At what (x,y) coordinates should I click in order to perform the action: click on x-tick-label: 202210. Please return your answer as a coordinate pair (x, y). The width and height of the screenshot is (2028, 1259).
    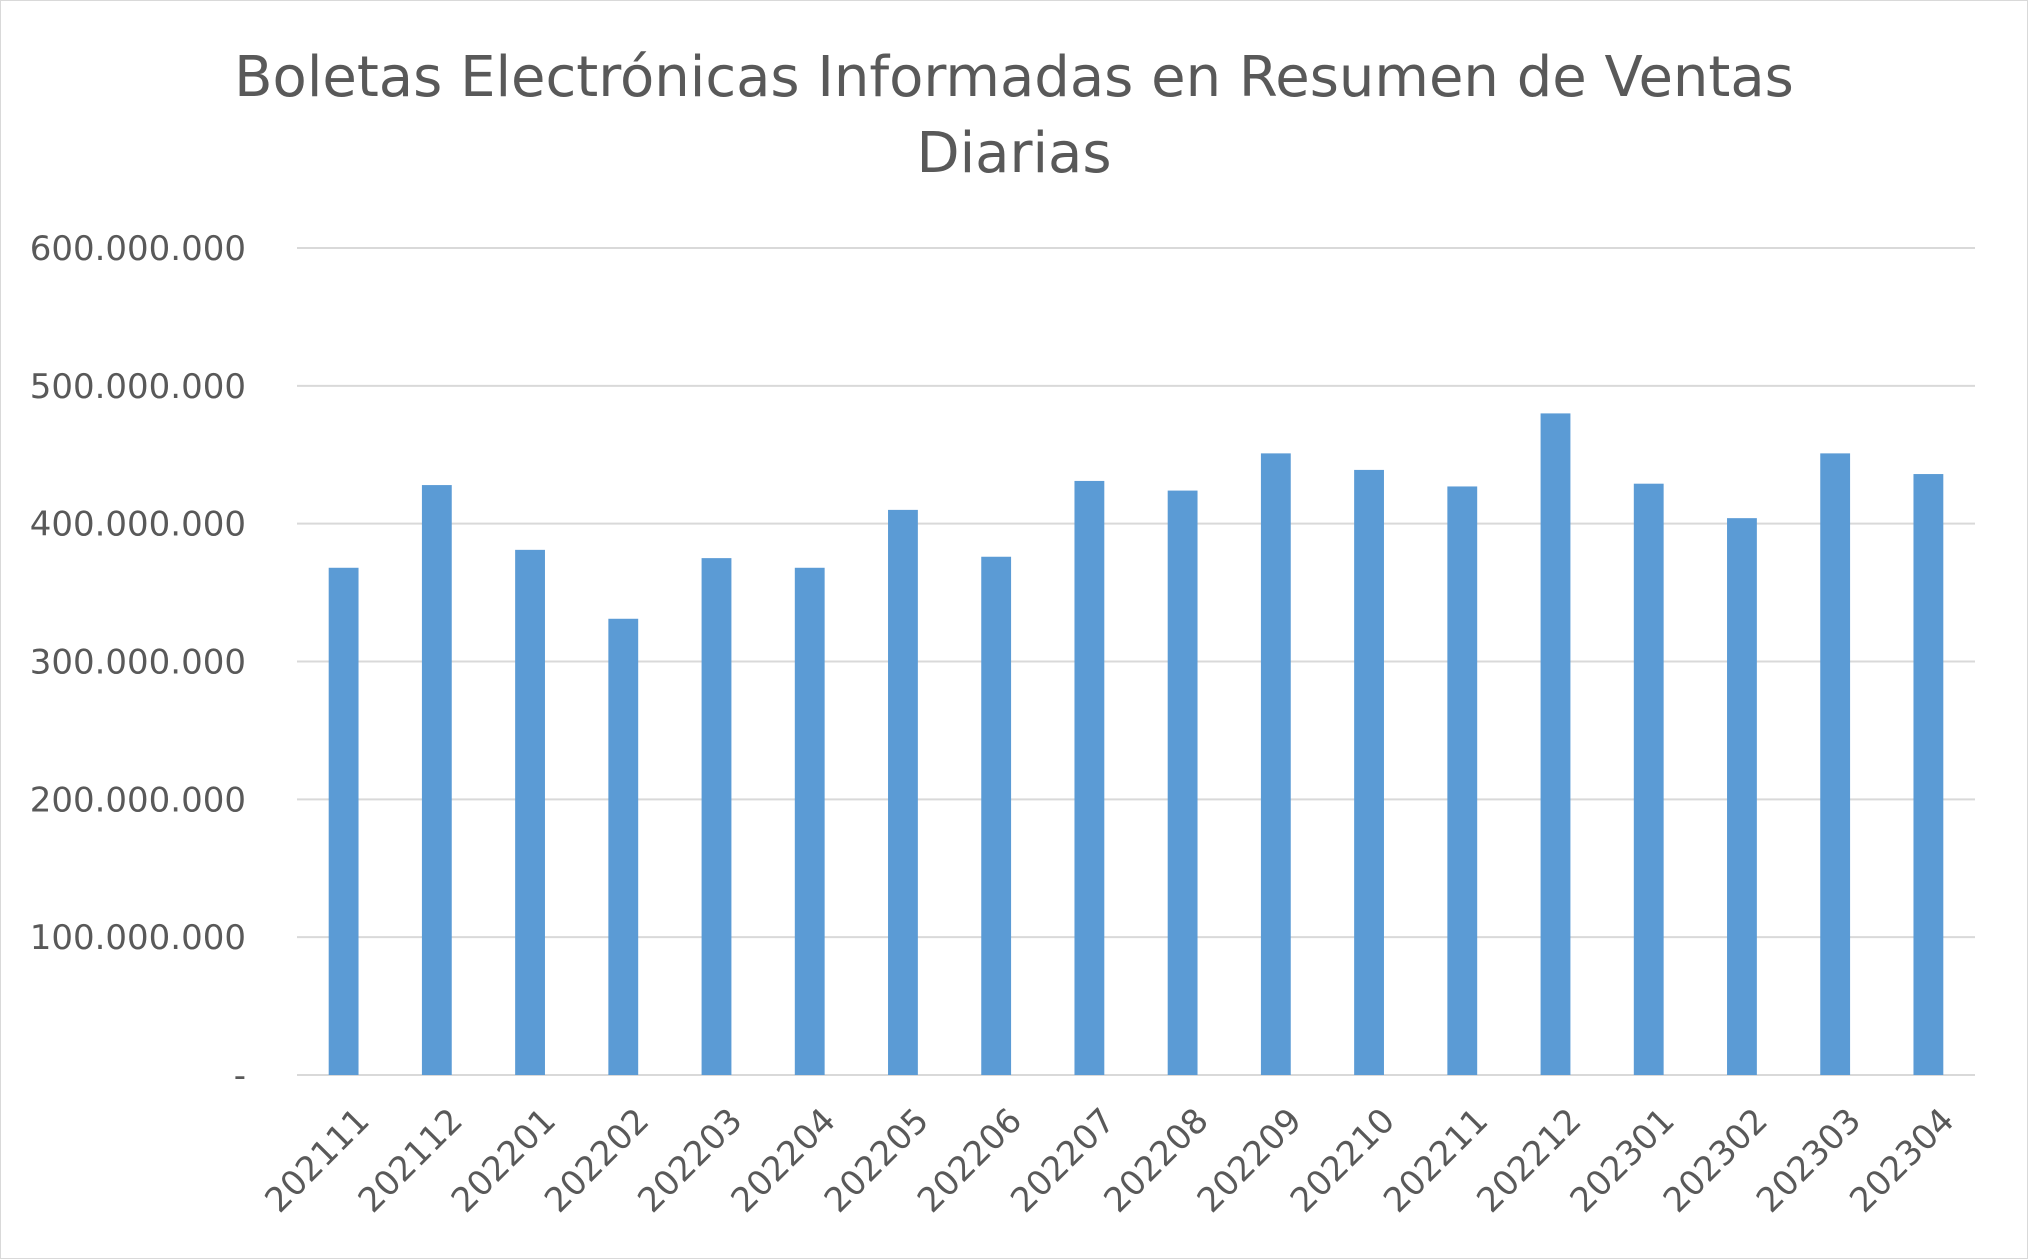
    Looking at the image, I should click on (1343, 1161).